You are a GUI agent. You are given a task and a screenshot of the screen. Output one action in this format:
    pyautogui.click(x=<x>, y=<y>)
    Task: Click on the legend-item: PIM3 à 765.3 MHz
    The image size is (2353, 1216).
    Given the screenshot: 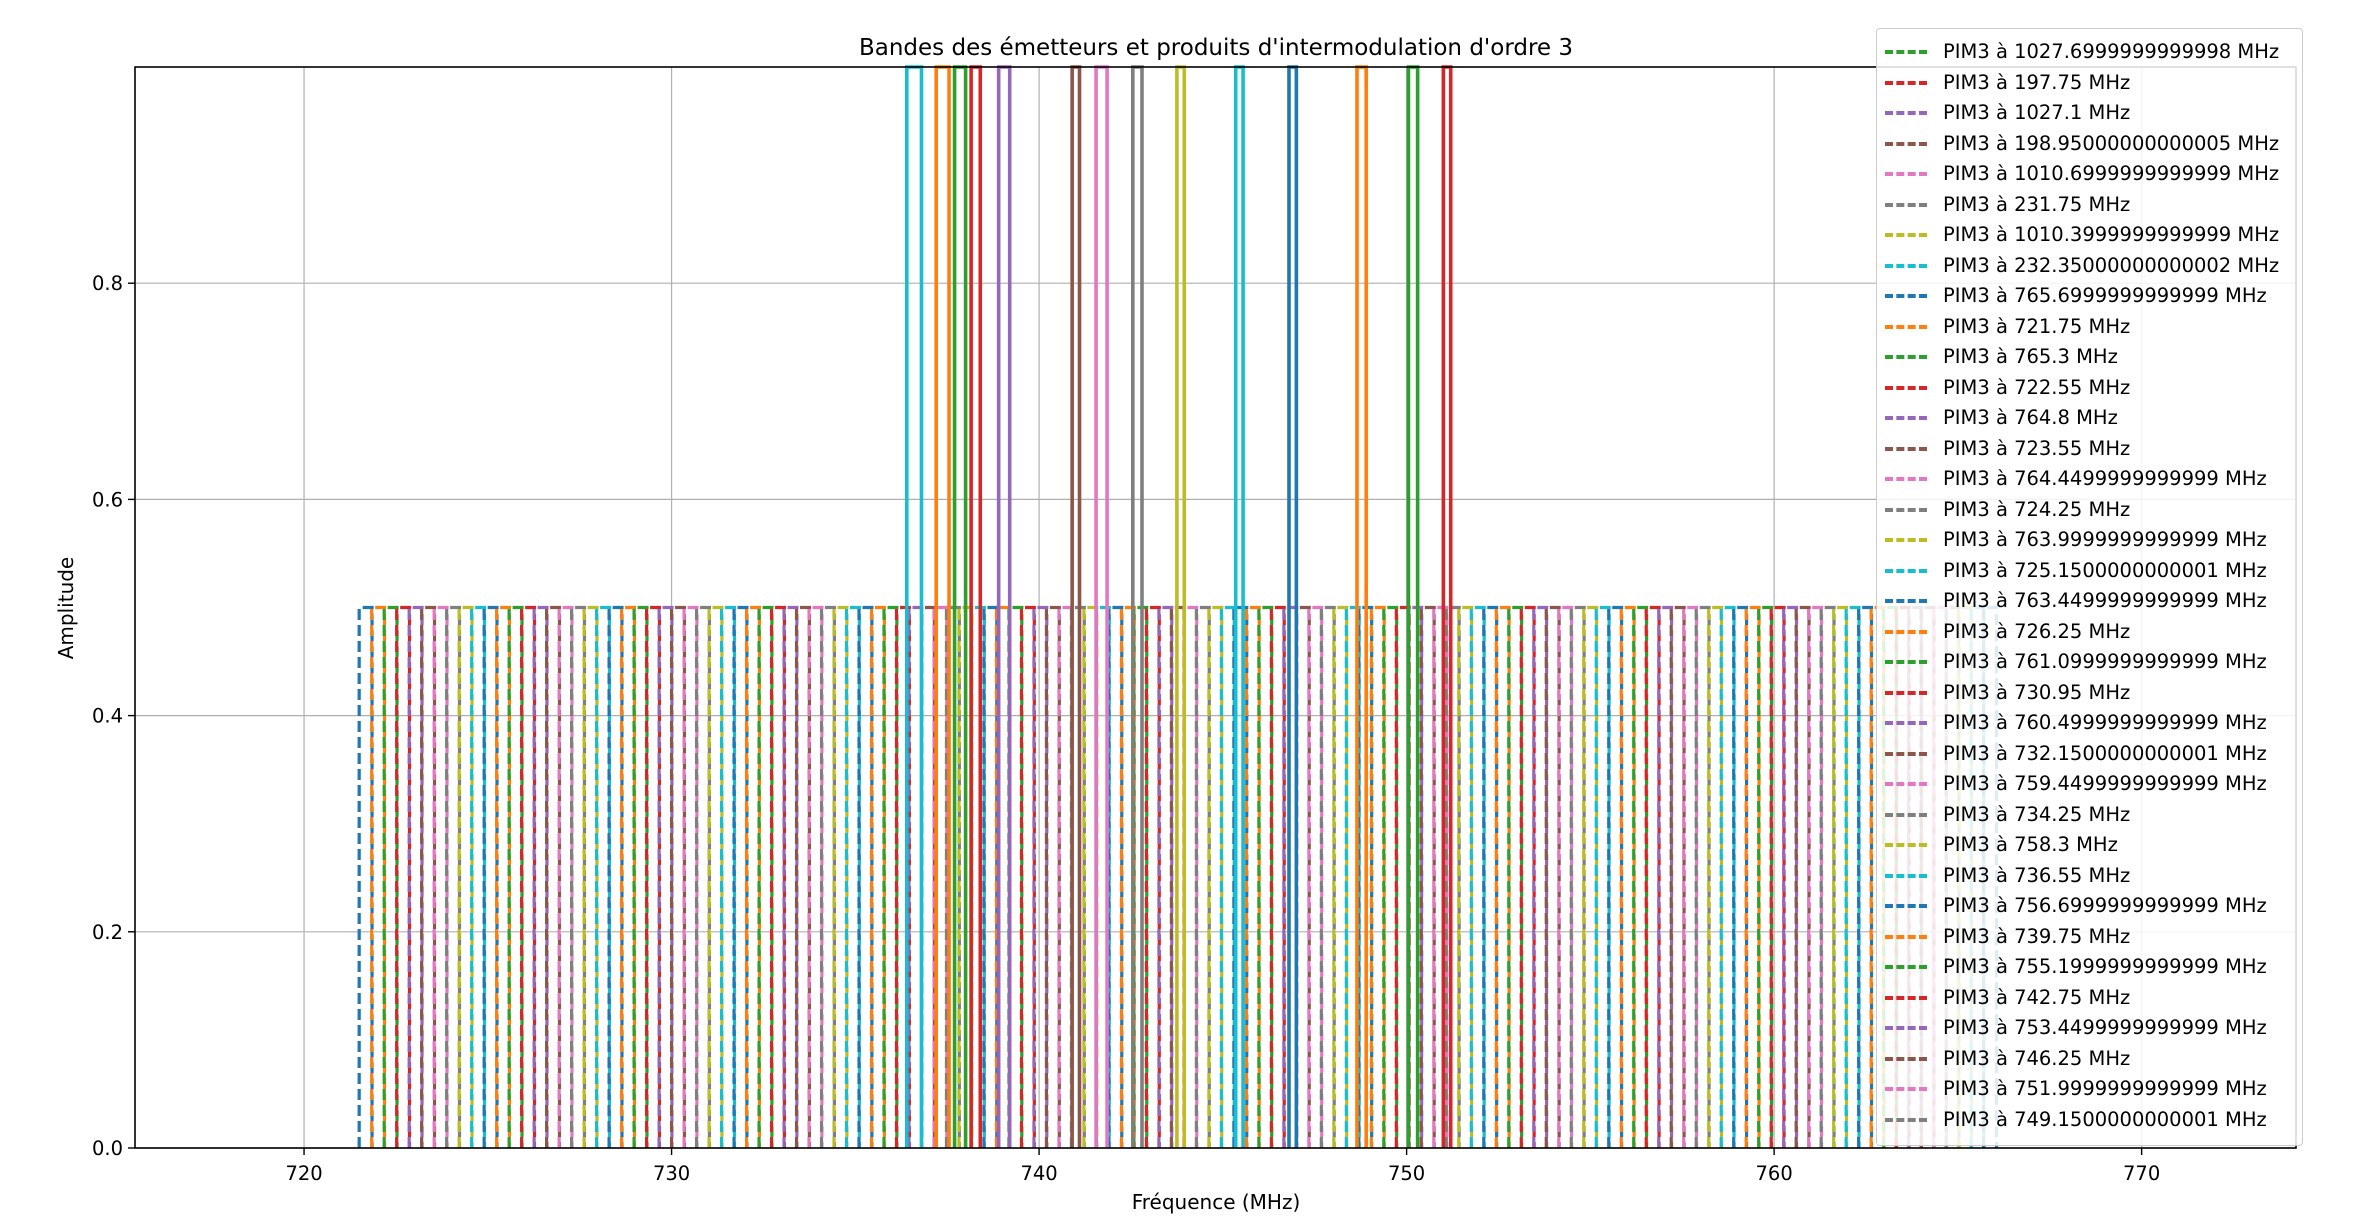 What is the action you would take?
    pyautogui.click(x=2089, y=357)
    